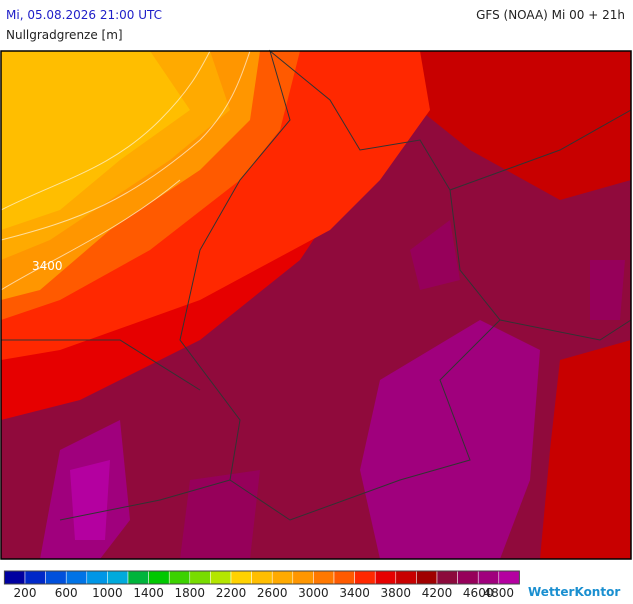 The height and width of the screenshot is (604, 633). What do you see at coordinates (437, 593) in the screenshot?
I see `legend-label: 4200` at bounding box center [437, 593].